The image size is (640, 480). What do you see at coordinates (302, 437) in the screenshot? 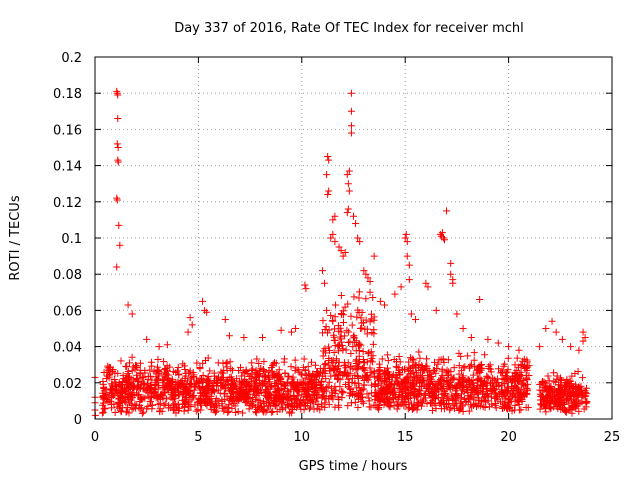
I see `x-tick-label: 10` at bounding box center [302, 437].